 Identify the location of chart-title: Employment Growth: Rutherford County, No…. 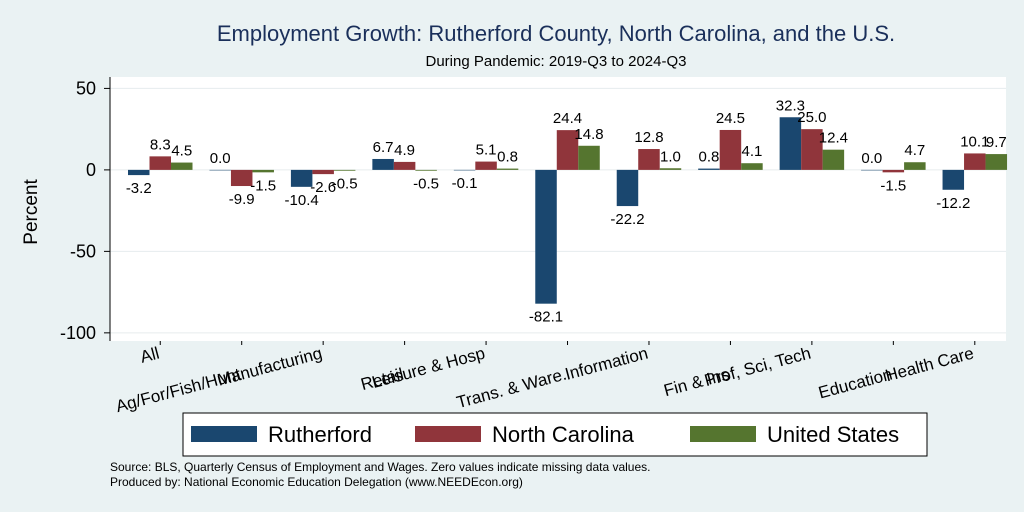
(556, 33).